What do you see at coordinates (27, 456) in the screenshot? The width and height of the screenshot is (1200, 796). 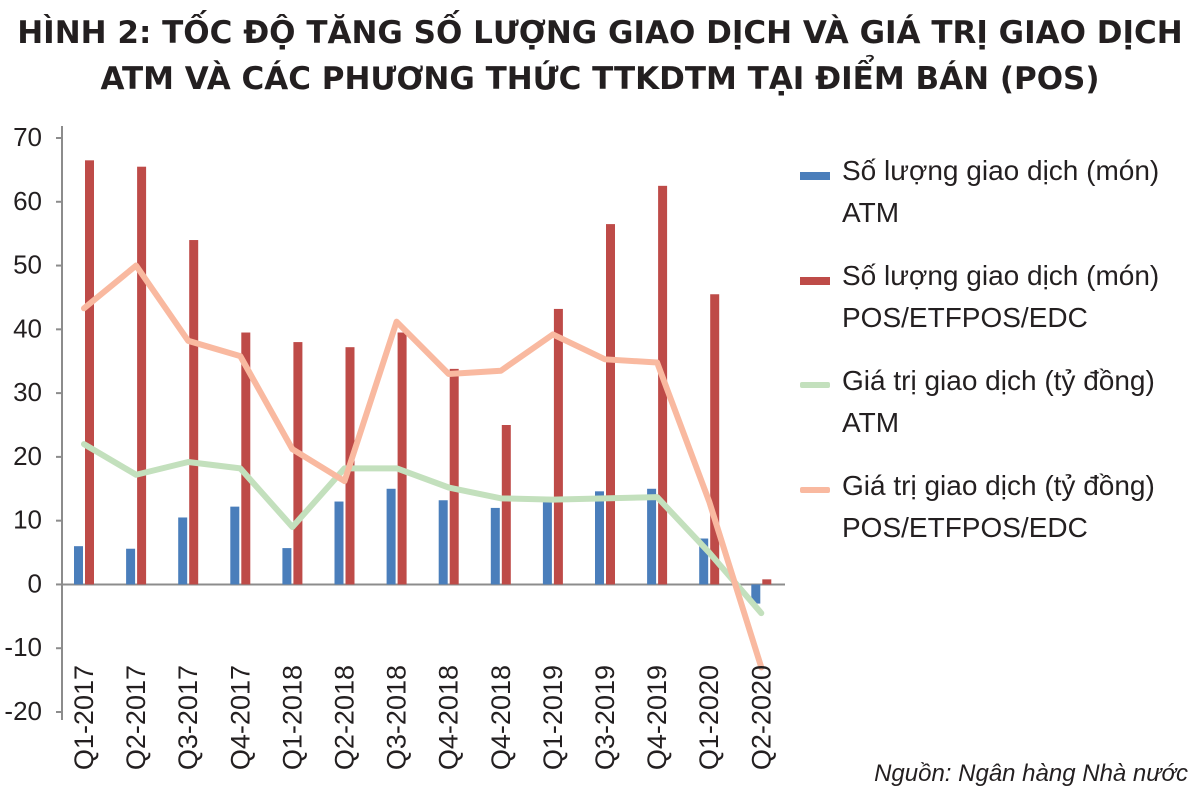 I see `y-tick-label: 20` at bounding box center [27, 456].